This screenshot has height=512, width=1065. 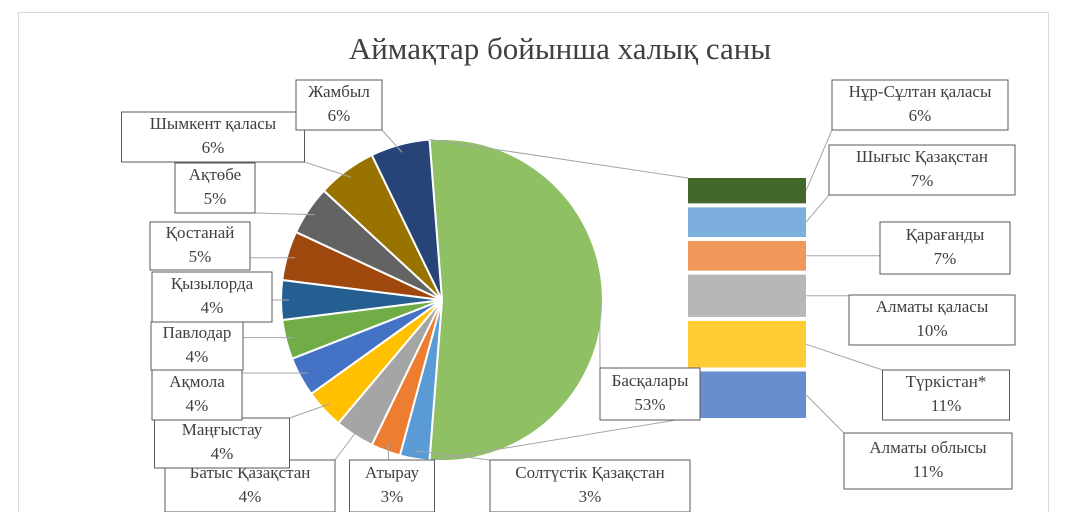 I want to click on label-value: 10%, so click(x=931, y=330).